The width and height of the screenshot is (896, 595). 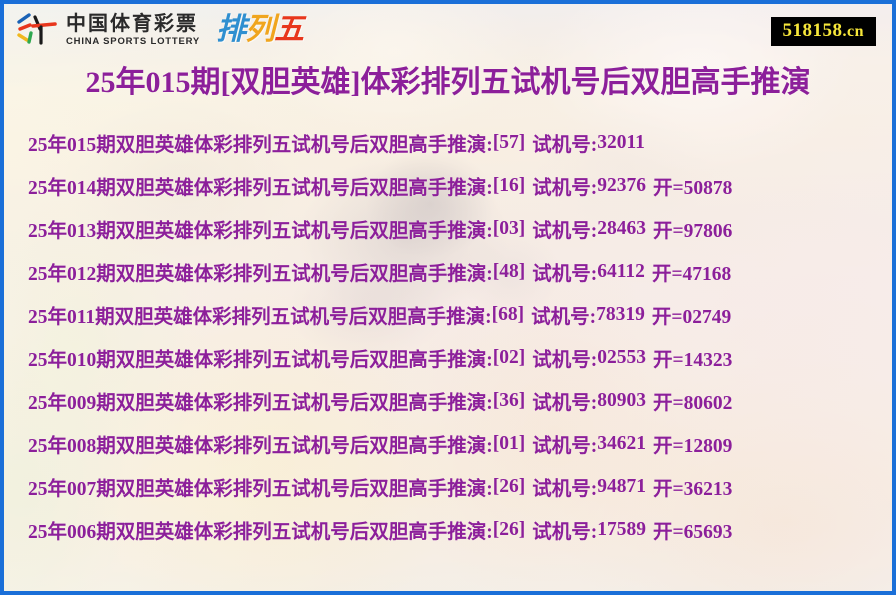 I want to click on game-name-pailiewu: 排列五, so click(x=260, y=29).